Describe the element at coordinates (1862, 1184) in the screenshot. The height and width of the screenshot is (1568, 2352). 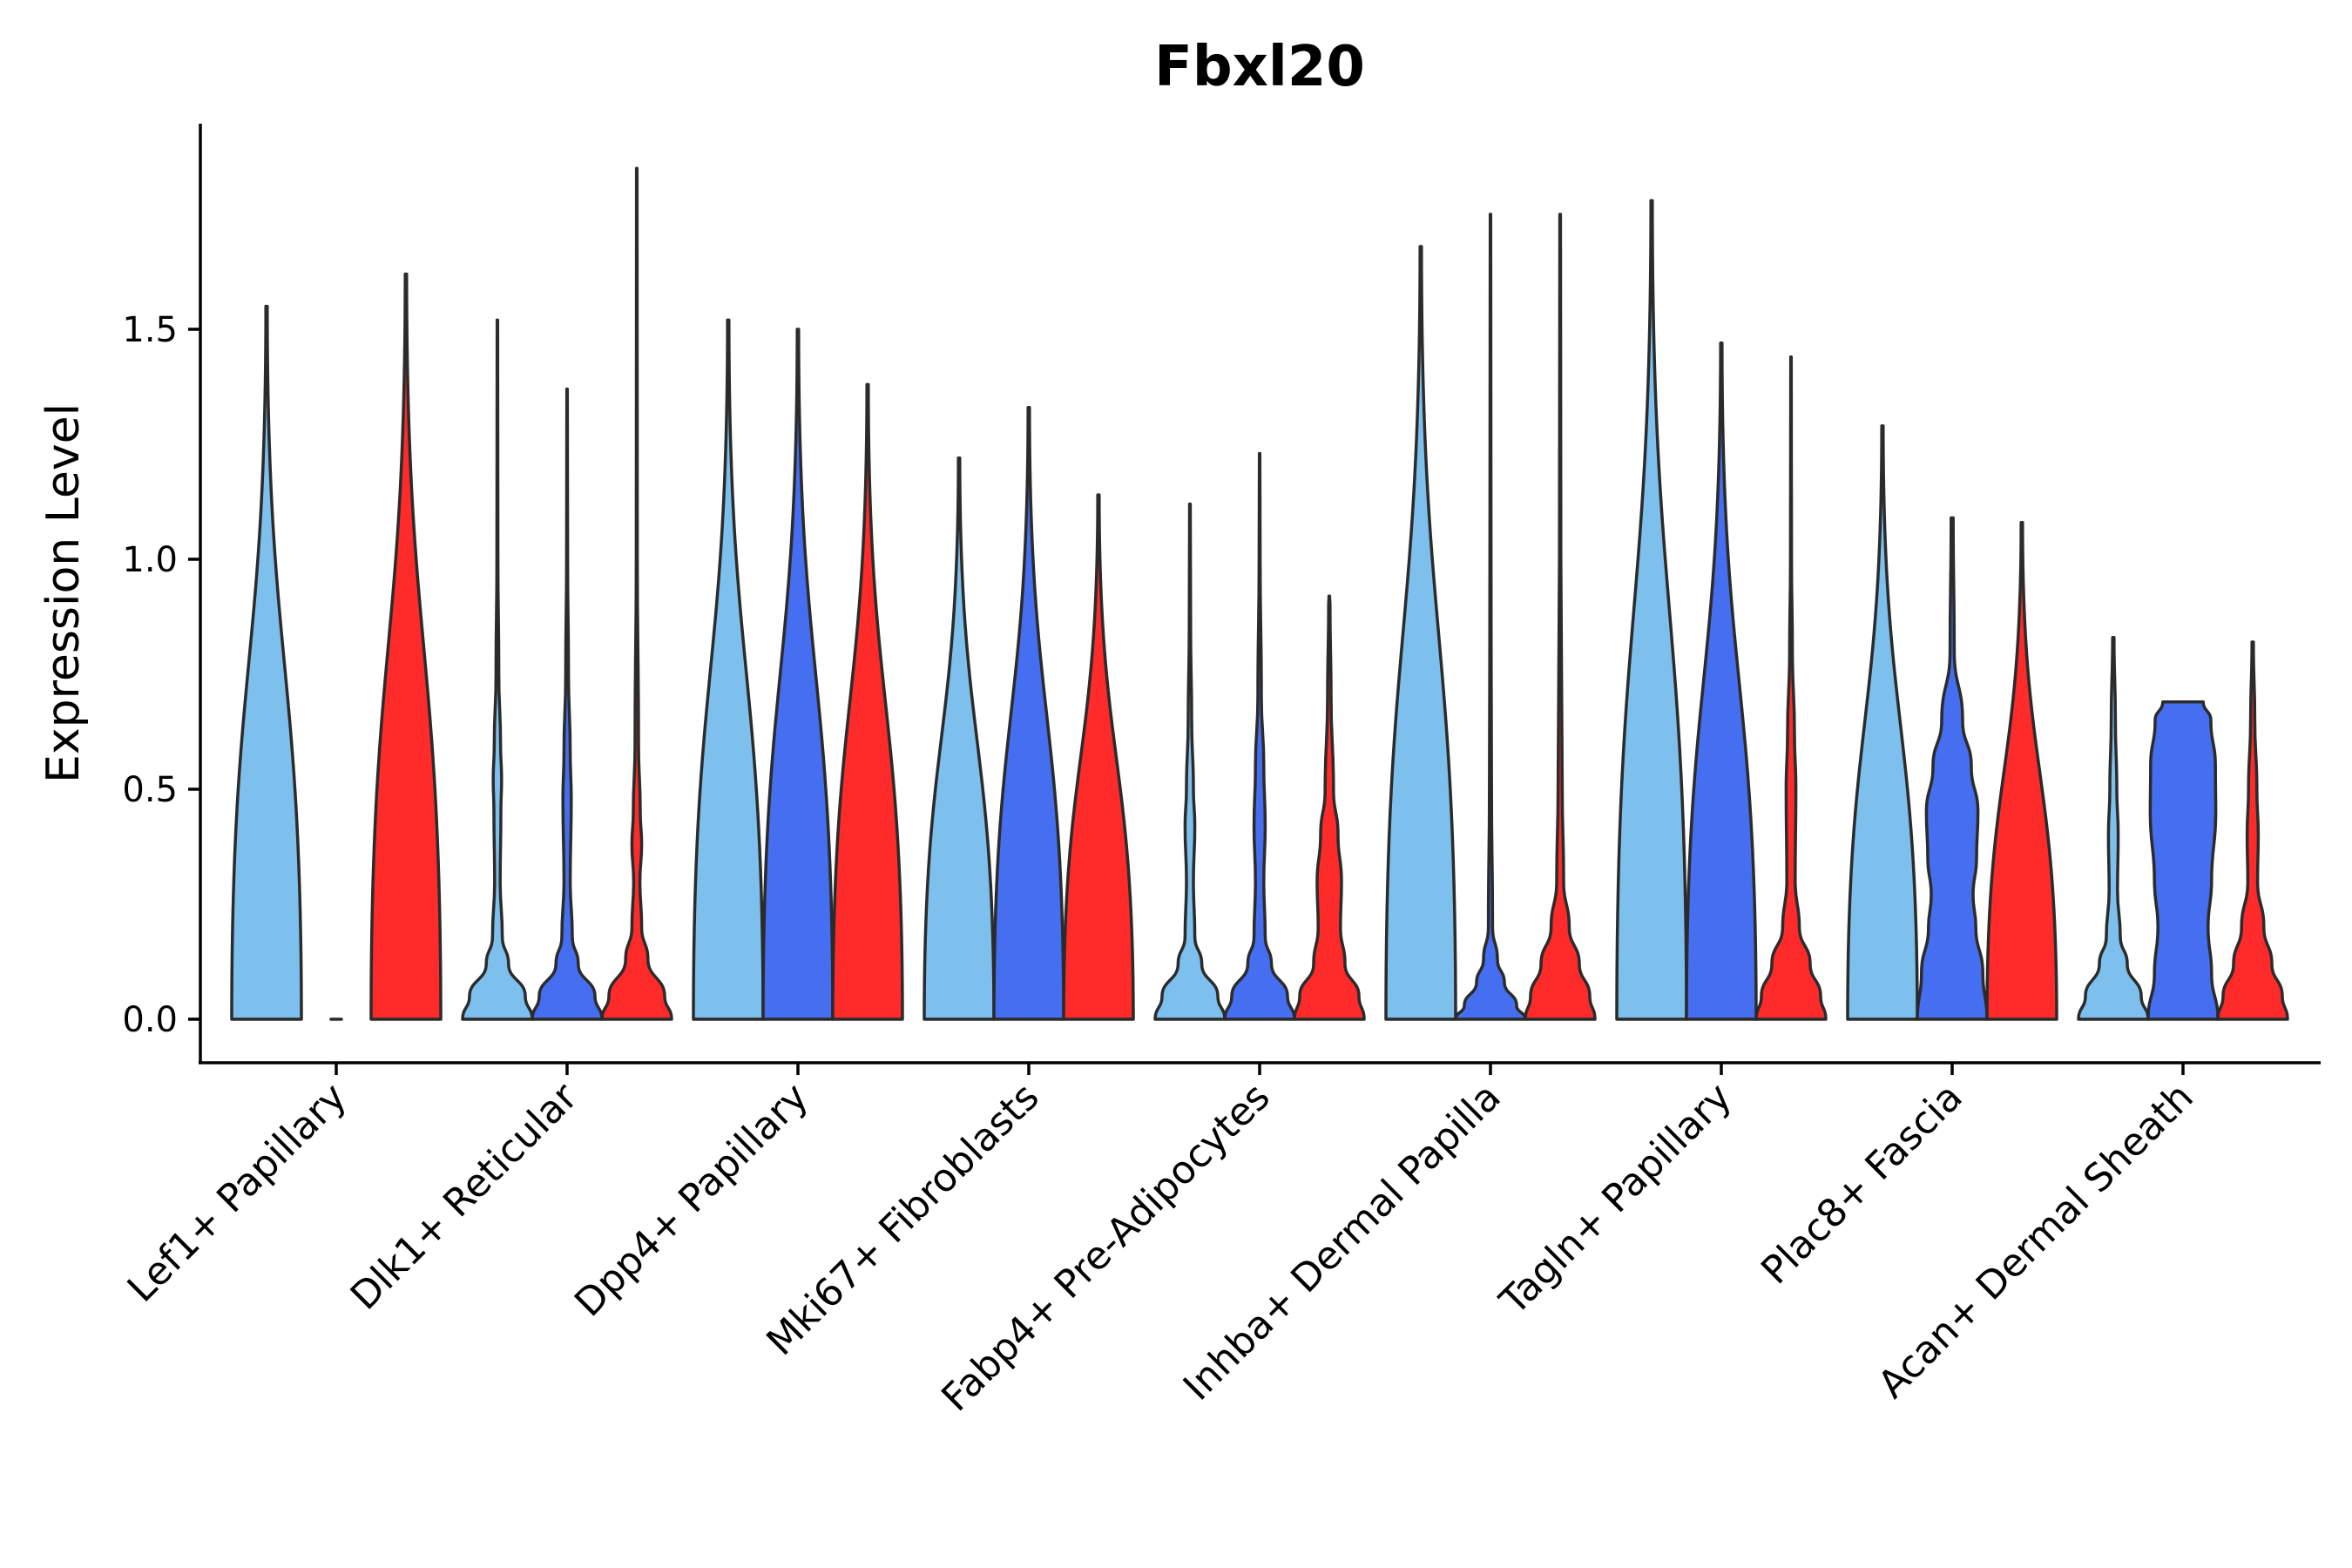
I see `x-category-label: Plac8+ Fascia` at that location.